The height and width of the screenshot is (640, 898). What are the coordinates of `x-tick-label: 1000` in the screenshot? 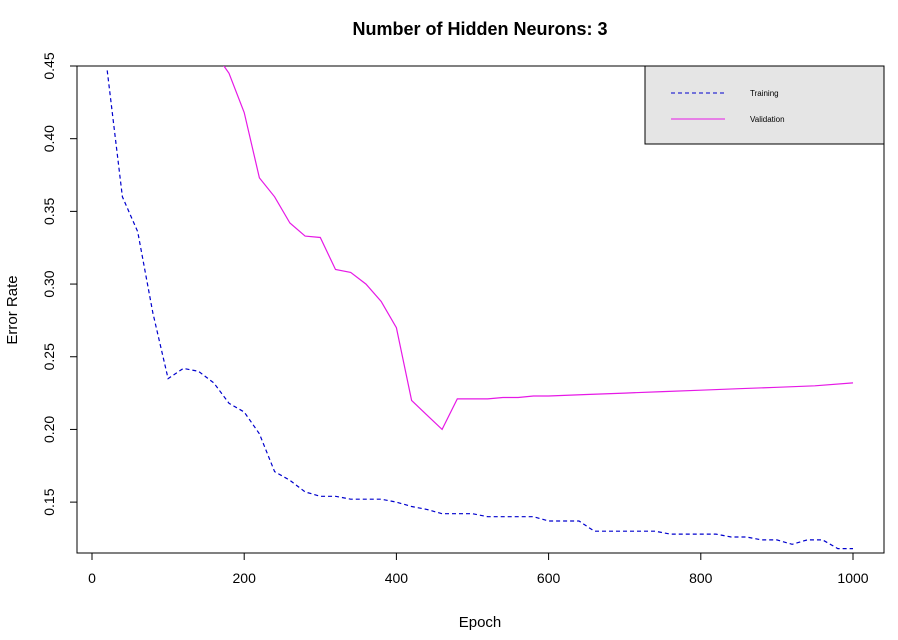 It's located at (852, 578).